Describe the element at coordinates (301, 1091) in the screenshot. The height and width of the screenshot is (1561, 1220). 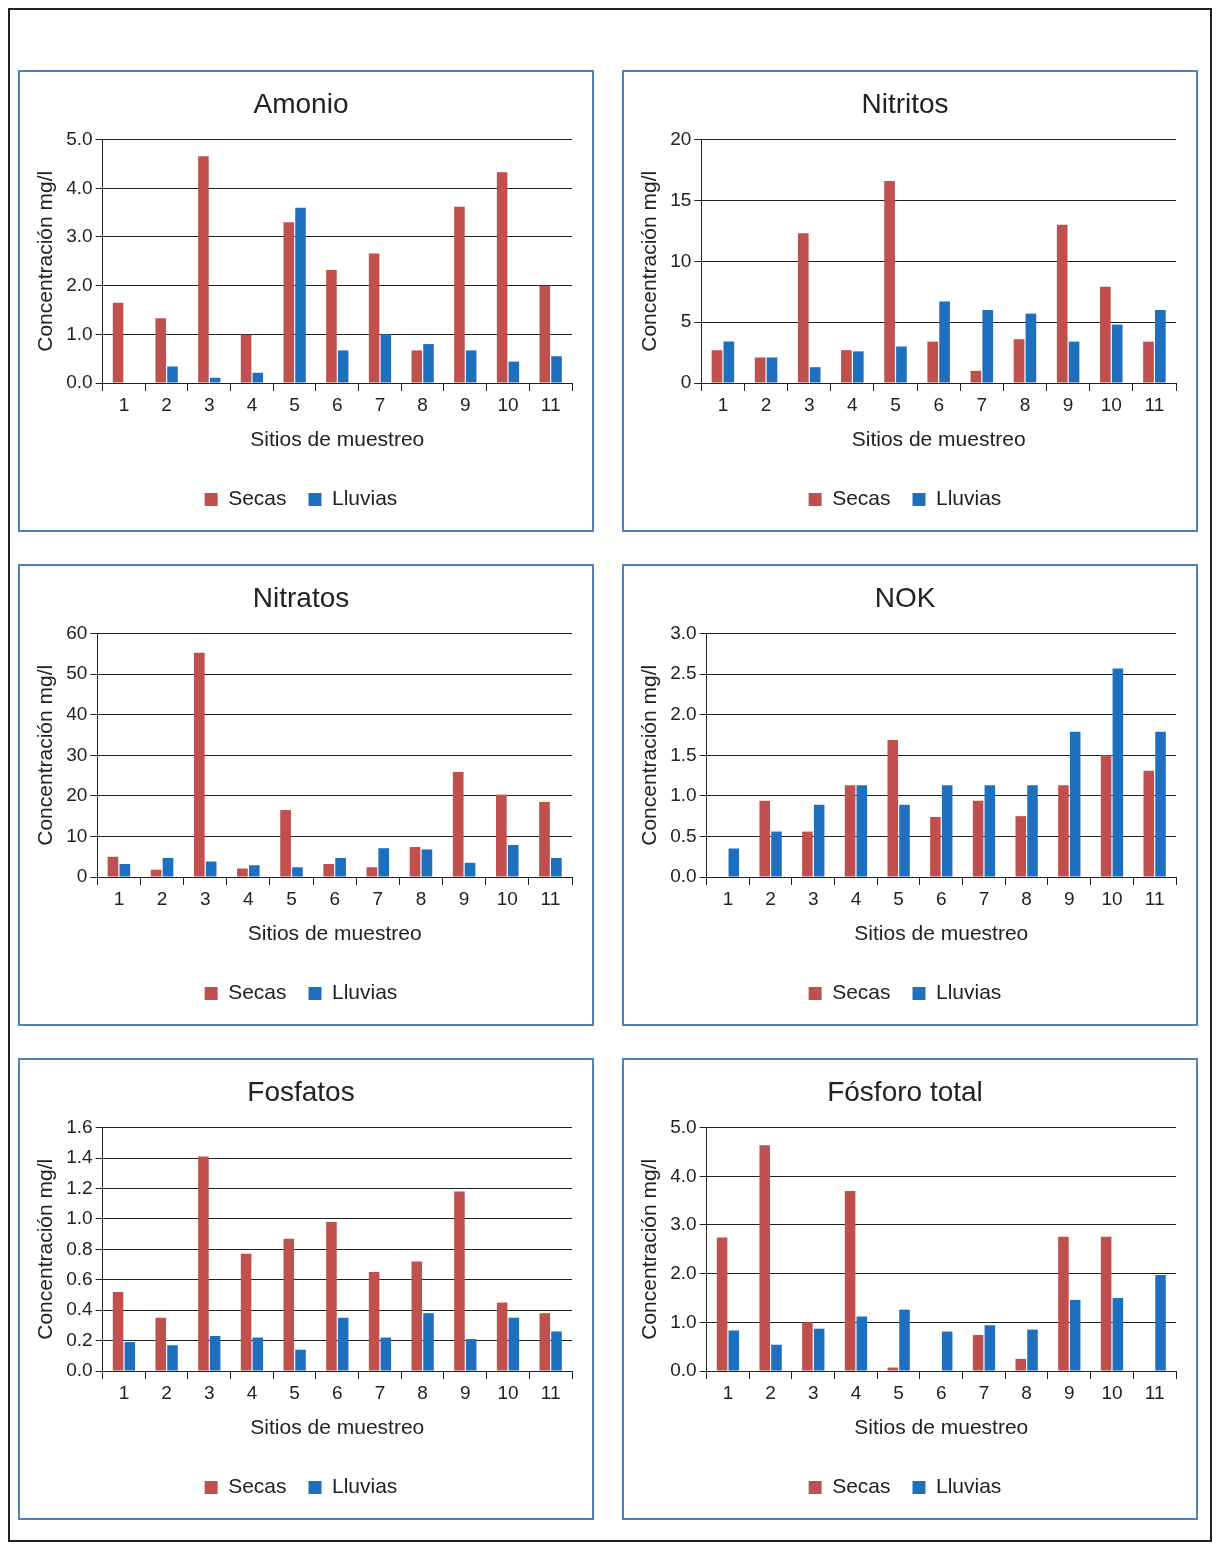
I see `chart-title: Fosfatos` at that location.